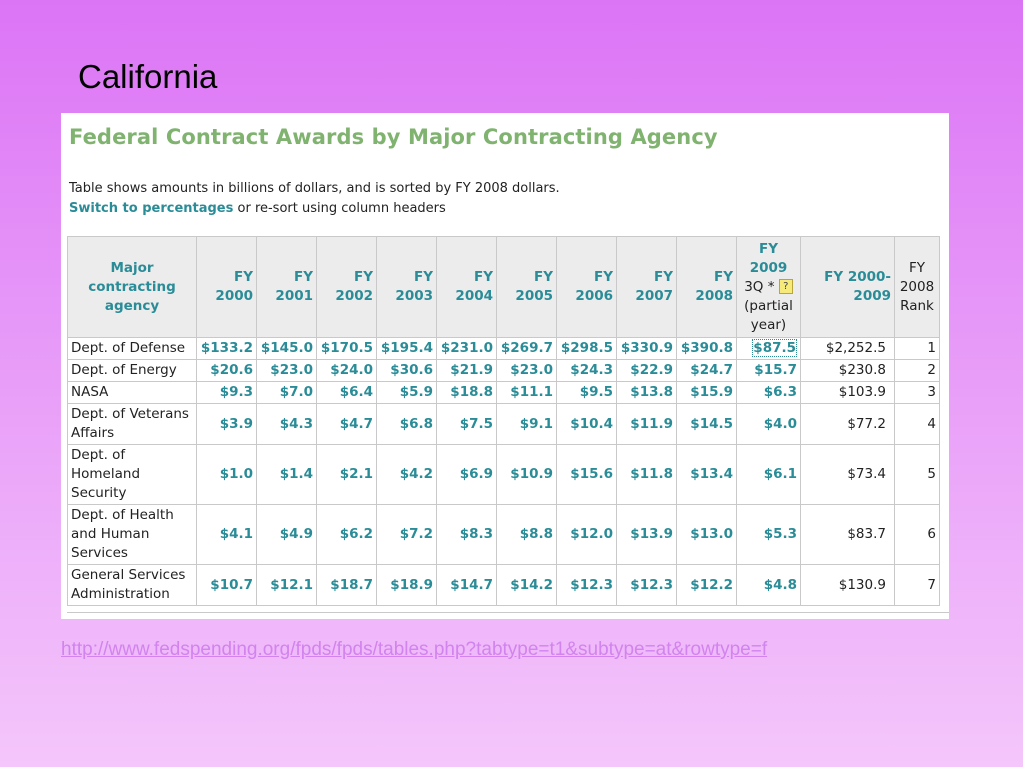 This screenshot has width=1023, height=767. I want to click on fy2009-quarter: 3Q * ?, so click(768, 287).